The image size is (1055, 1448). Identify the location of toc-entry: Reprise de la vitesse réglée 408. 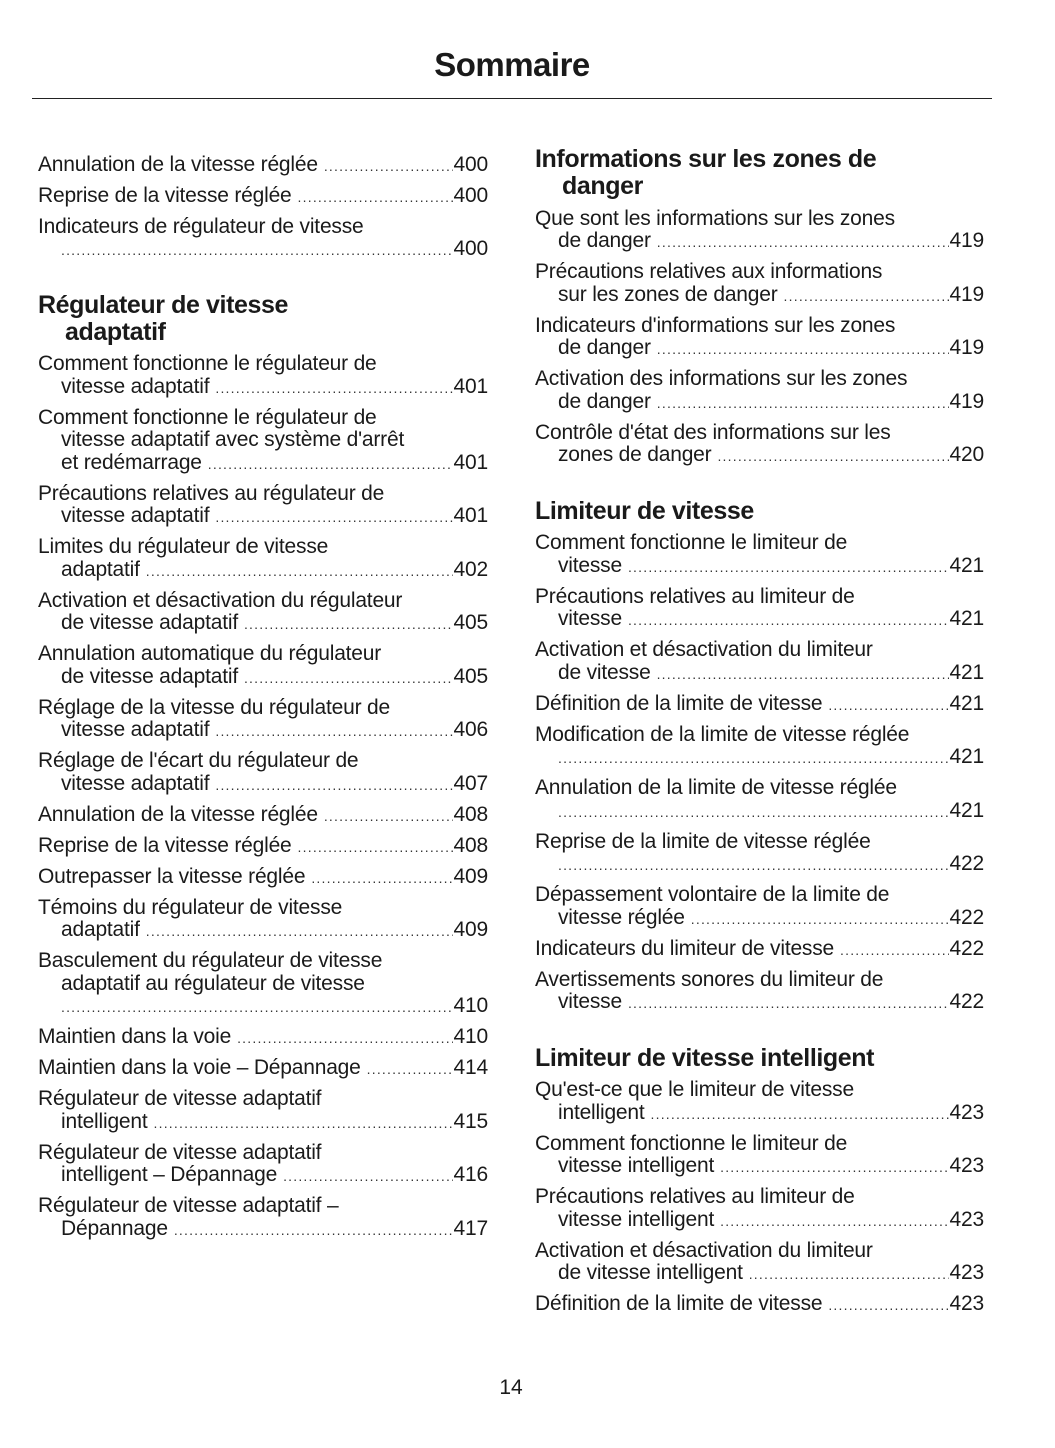
(263, 846).